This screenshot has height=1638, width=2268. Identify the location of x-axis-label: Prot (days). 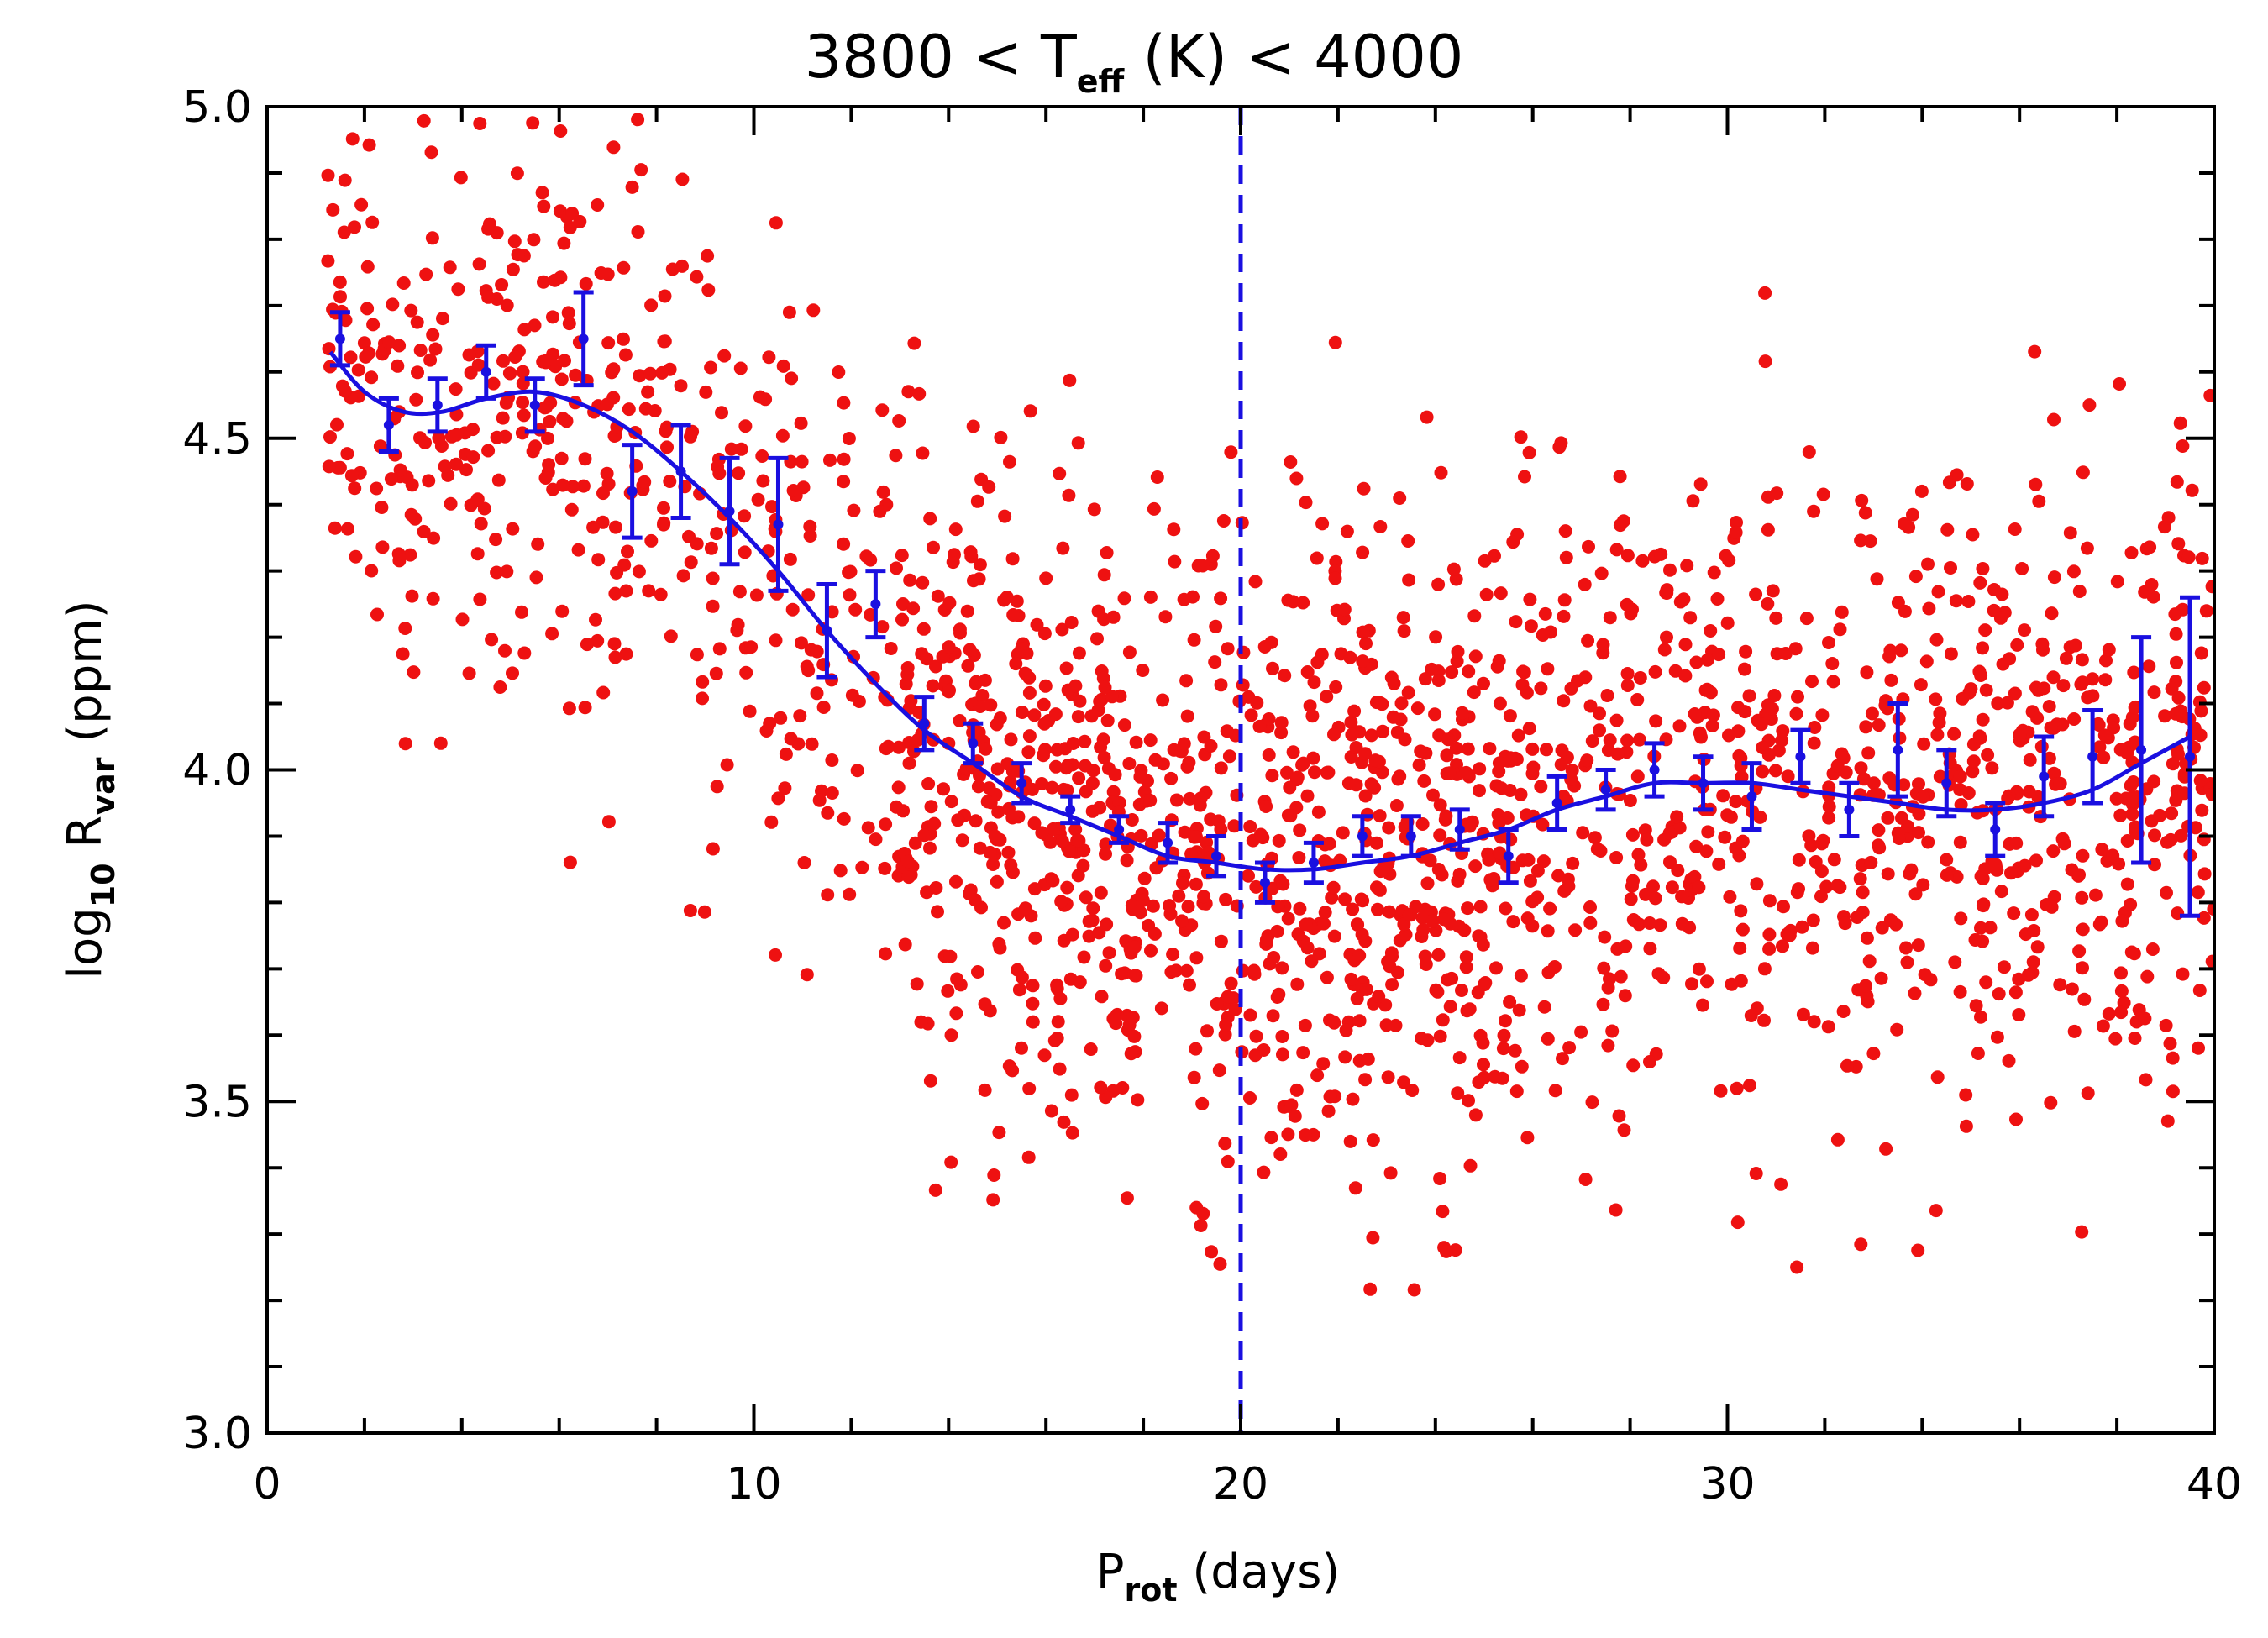
(1218, 1577).